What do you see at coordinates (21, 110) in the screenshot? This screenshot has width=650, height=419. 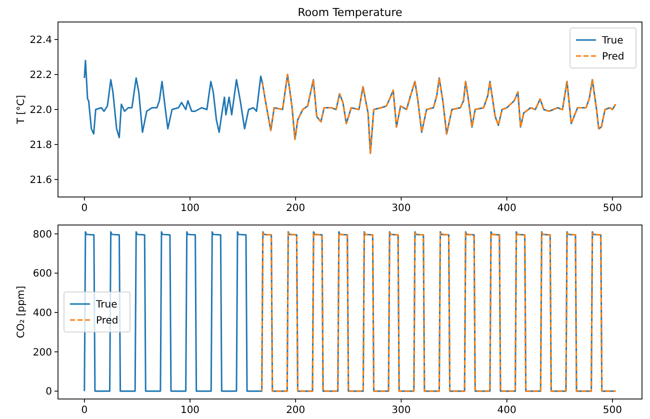 I see `y-axis-title: T [°C]` at bounding box center [21, 110].